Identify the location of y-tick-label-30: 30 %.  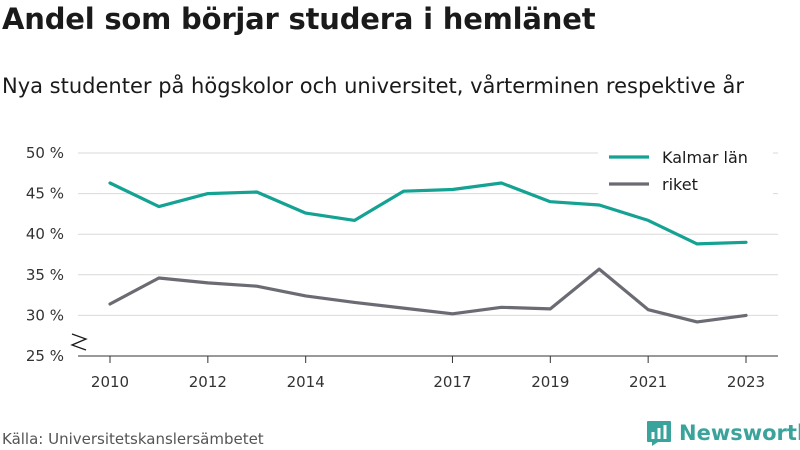
(45, 315).